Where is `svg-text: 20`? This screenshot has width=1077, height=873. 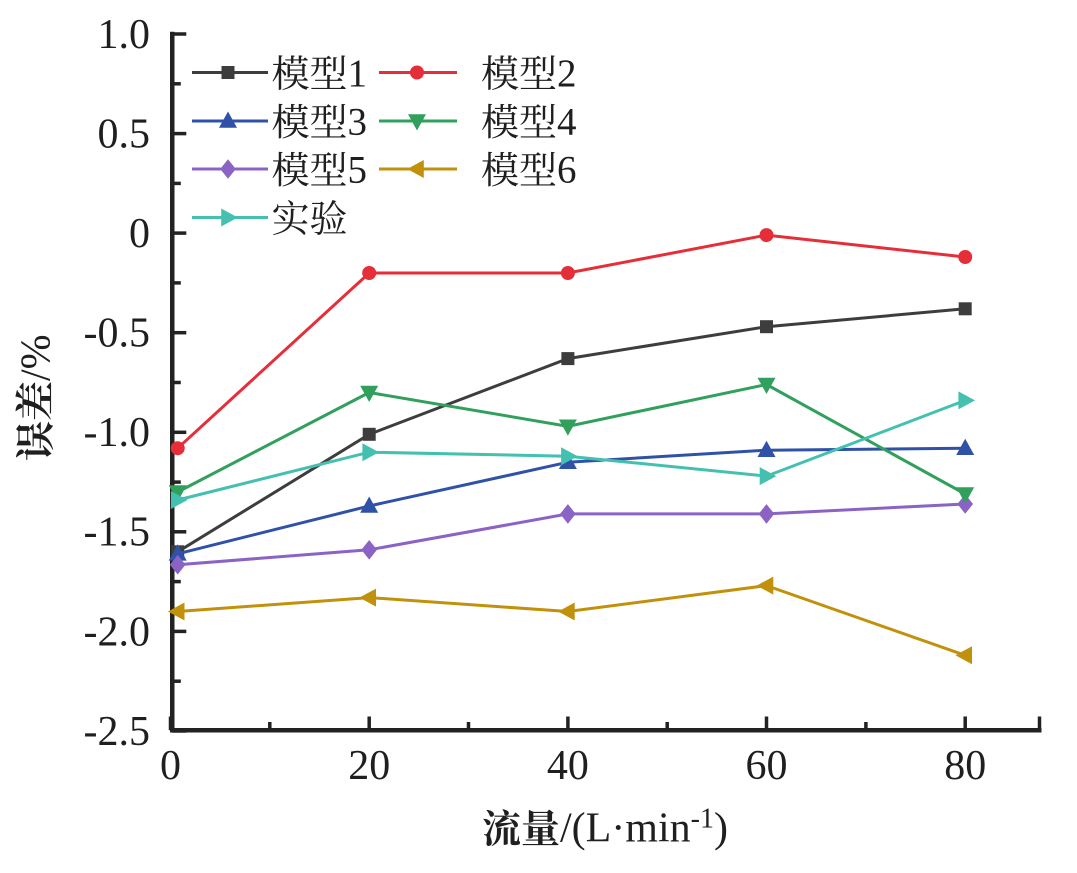 svg-text: 20 is located at coordinates (369, 766).